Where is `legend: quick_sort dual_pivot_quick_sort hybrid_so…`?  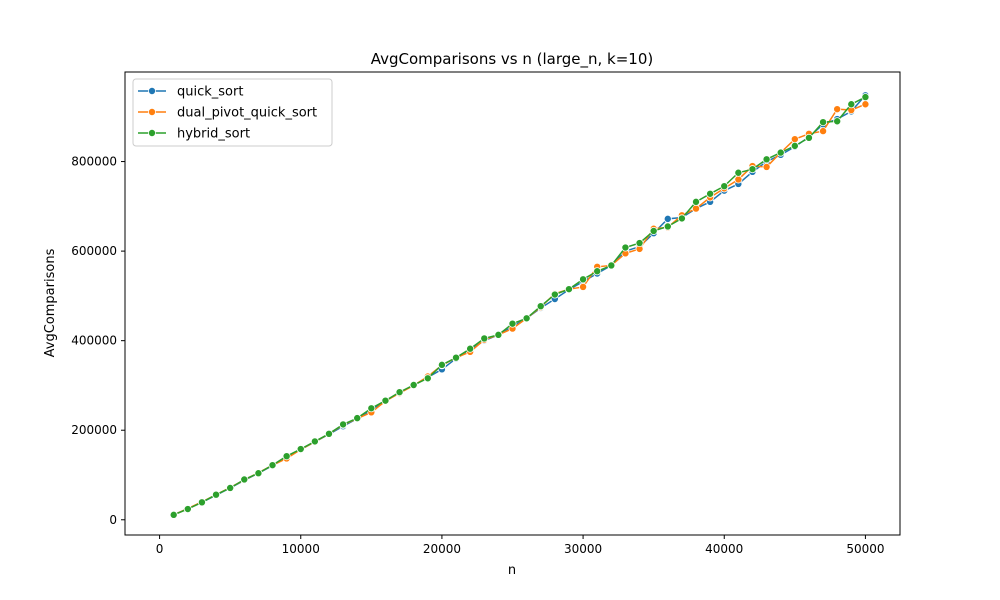
legend: quick_sort dual_pivot_quick_sort hybrid_so… is located at coordinates (232, 112).